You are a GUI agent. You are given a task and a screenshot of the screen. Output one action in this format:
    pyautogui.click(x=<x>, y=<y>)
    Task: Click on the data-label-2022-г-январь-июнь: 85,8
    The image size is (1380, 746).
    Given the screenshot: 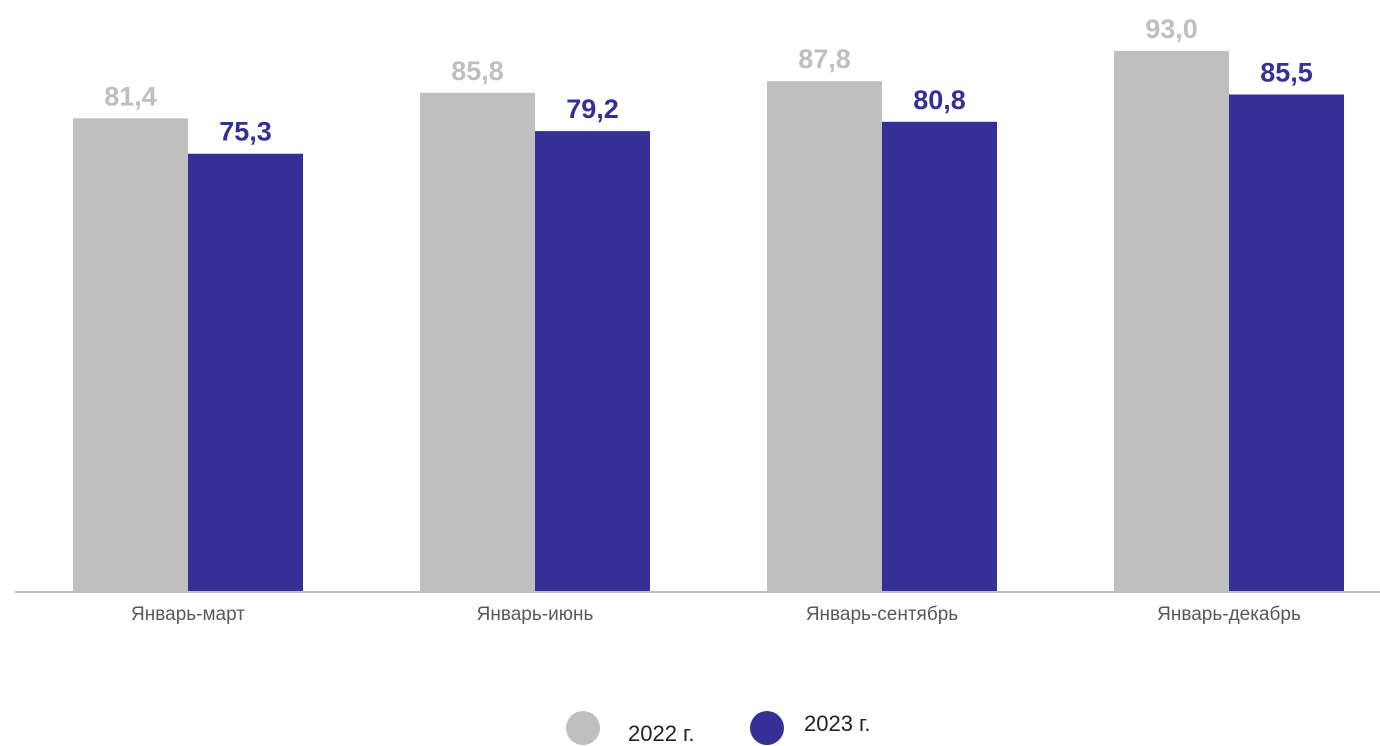 What is the action you would take?
    pyautogui.click(x=477, y=71)
    